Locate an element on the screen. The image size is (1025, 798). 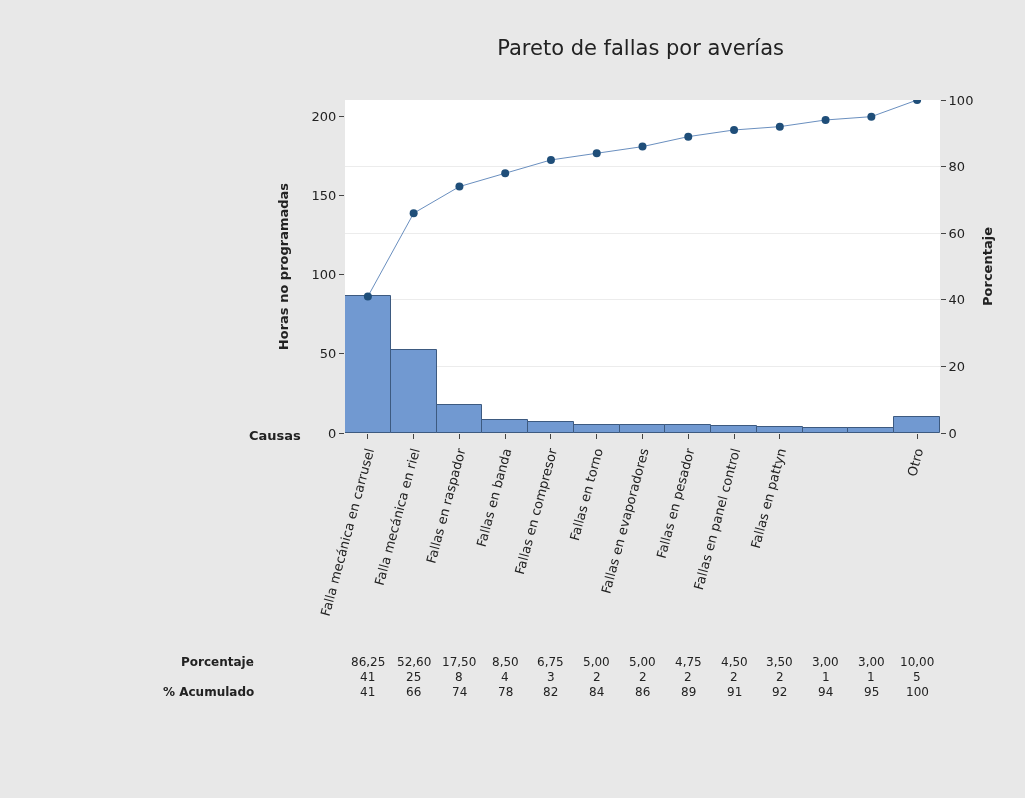
data-label: 95 is located at coordinates (872, 692).